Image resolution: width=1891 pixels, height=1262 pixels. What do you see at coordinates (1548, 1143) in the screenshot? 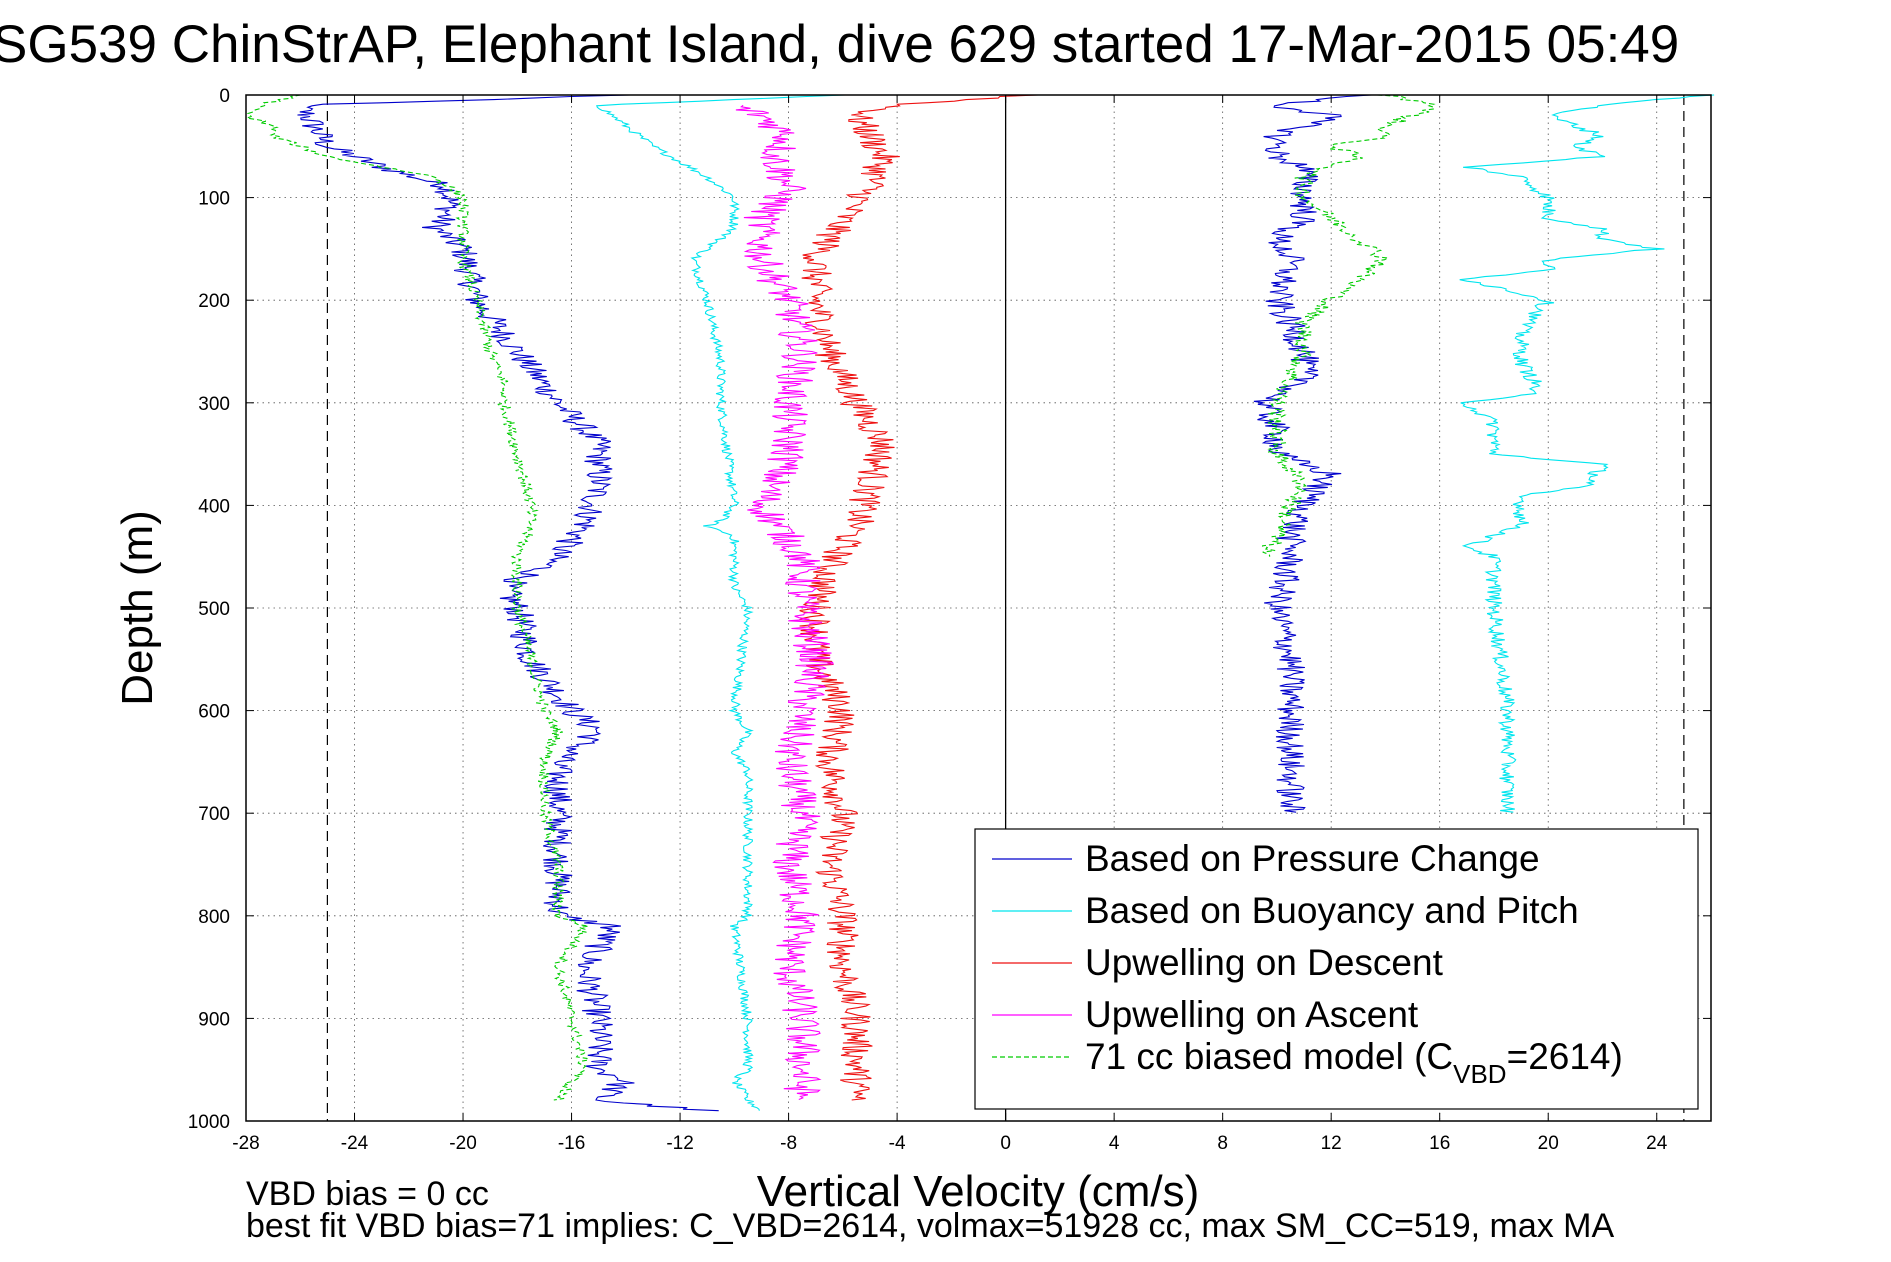
I see `x-tick-label: 20` at bounding box center [1548, 1143].